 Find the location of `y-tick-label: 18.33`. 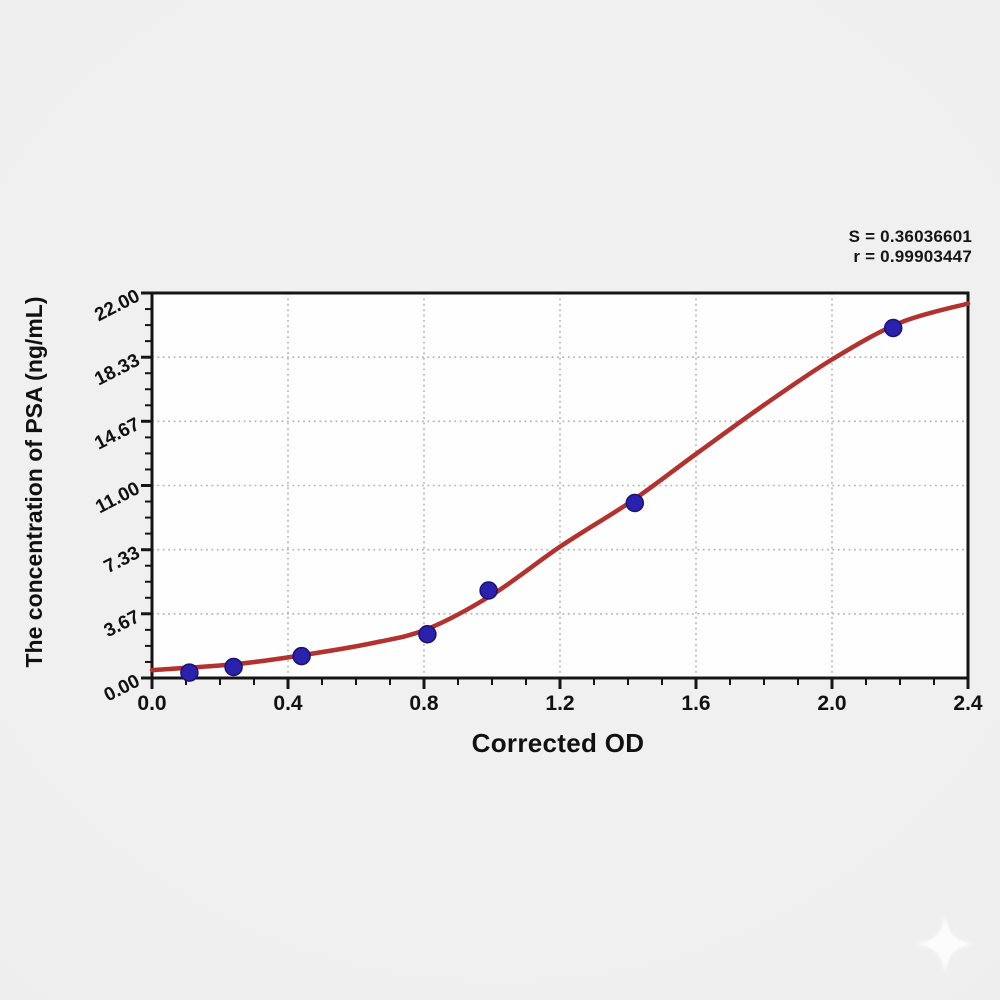

y-tick-label: 18.33 is located at coordinates (117, 370).